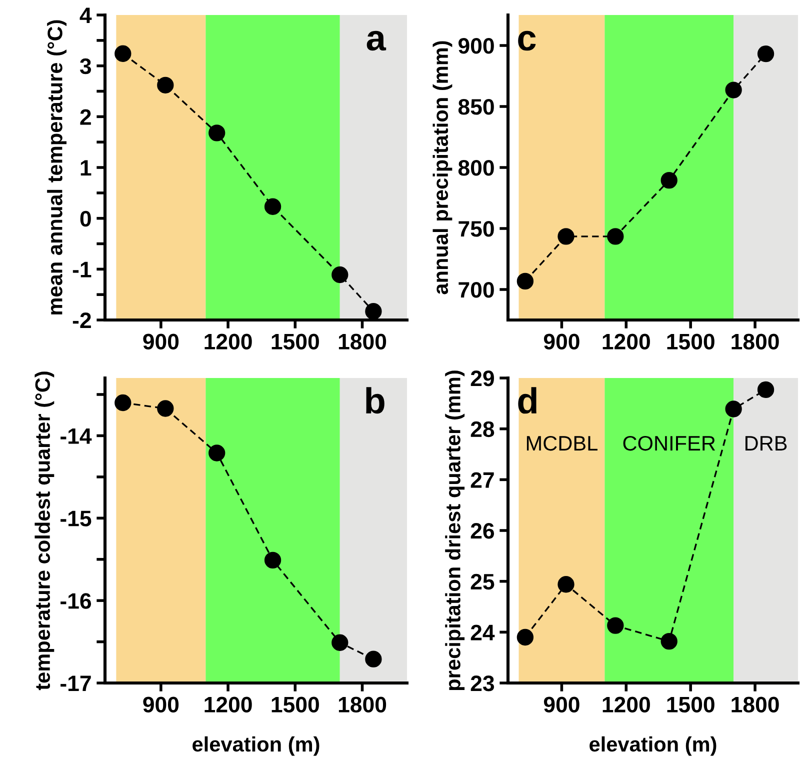 The width and height of the screenshot is (803, 760). Describe the element at coordinates (482, 684) in the screenshot. I see `y-tick-label: 23` at that location.